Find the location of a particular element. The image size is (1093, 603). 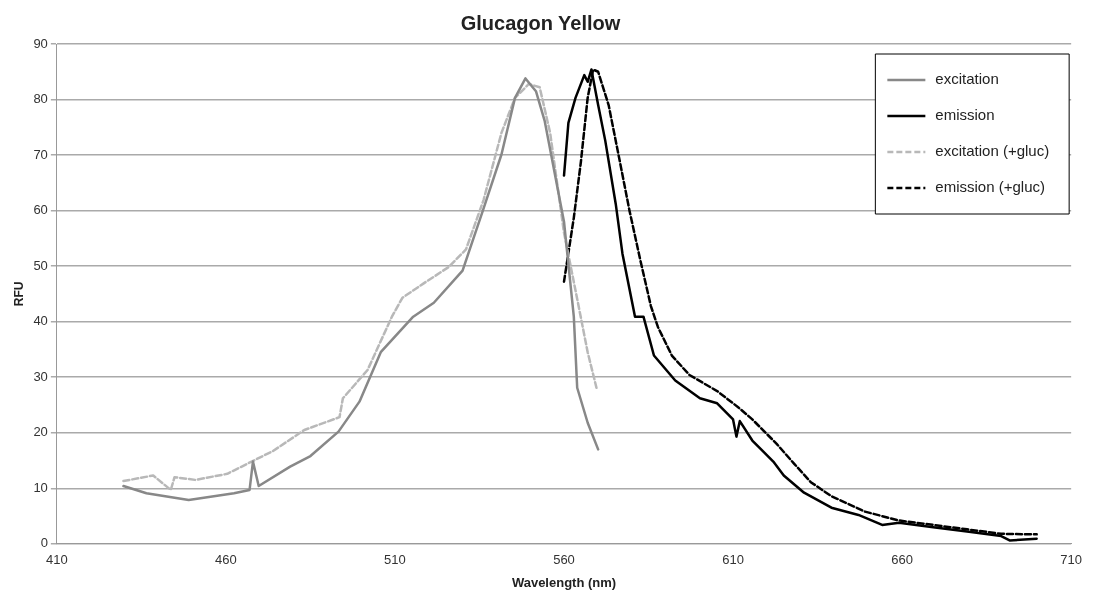

y-tick-label: 30 is located at coordinates (40, 376).